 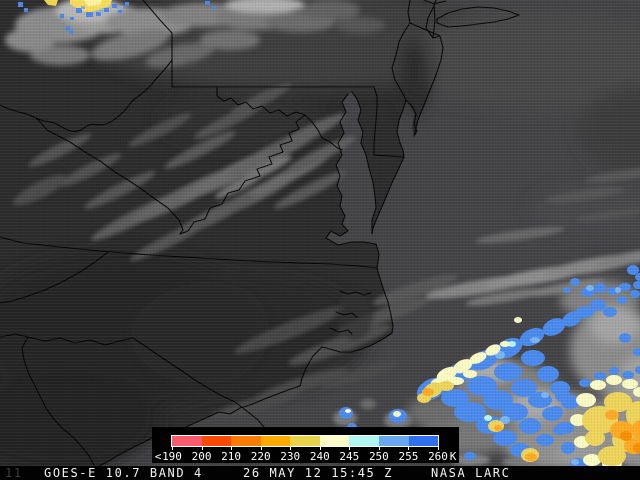 I want to click on colorbar-tick-label: 245, so click(x=349, y=456).